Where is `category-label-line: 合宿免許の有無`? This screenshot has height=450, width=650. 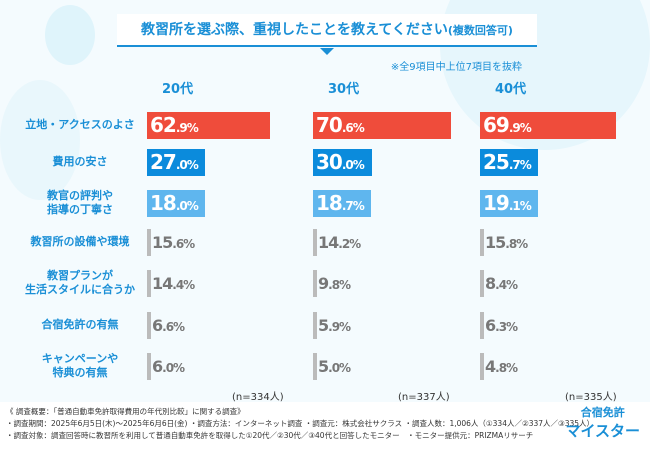
category-label-line: 合宿免許の有無 is located at coordinates (80, 324).